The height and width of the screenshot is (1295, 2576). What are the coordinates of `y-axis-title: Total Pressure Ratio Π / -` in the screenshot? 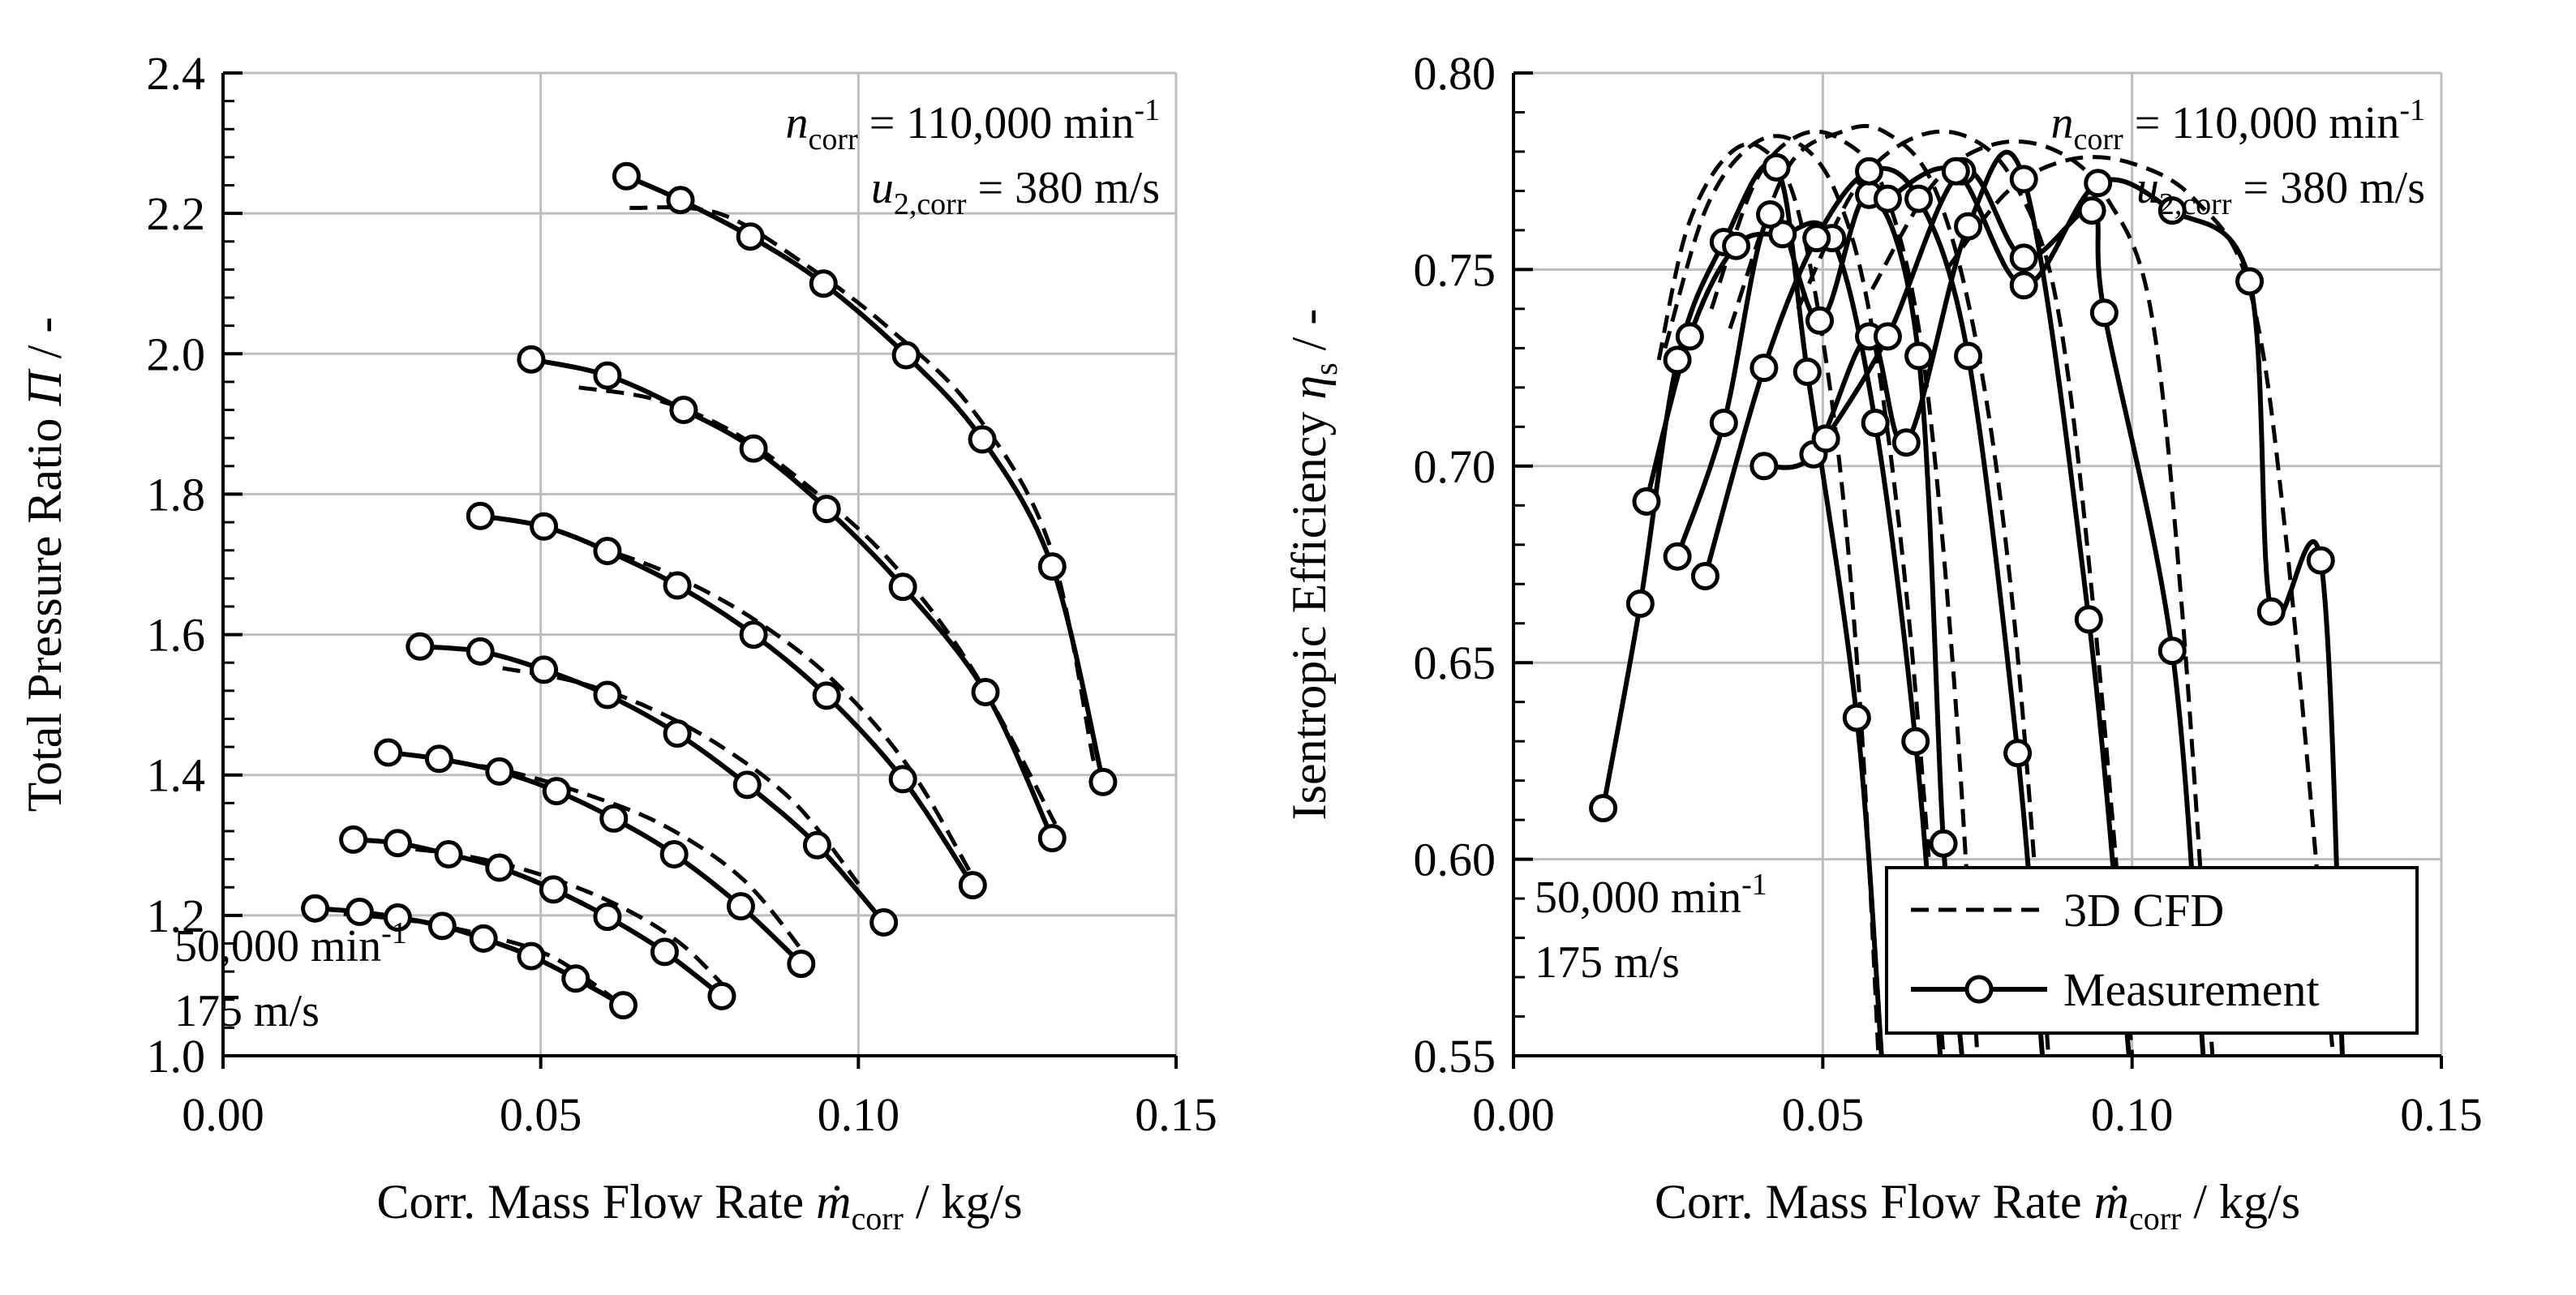 It's located at (44, 565).